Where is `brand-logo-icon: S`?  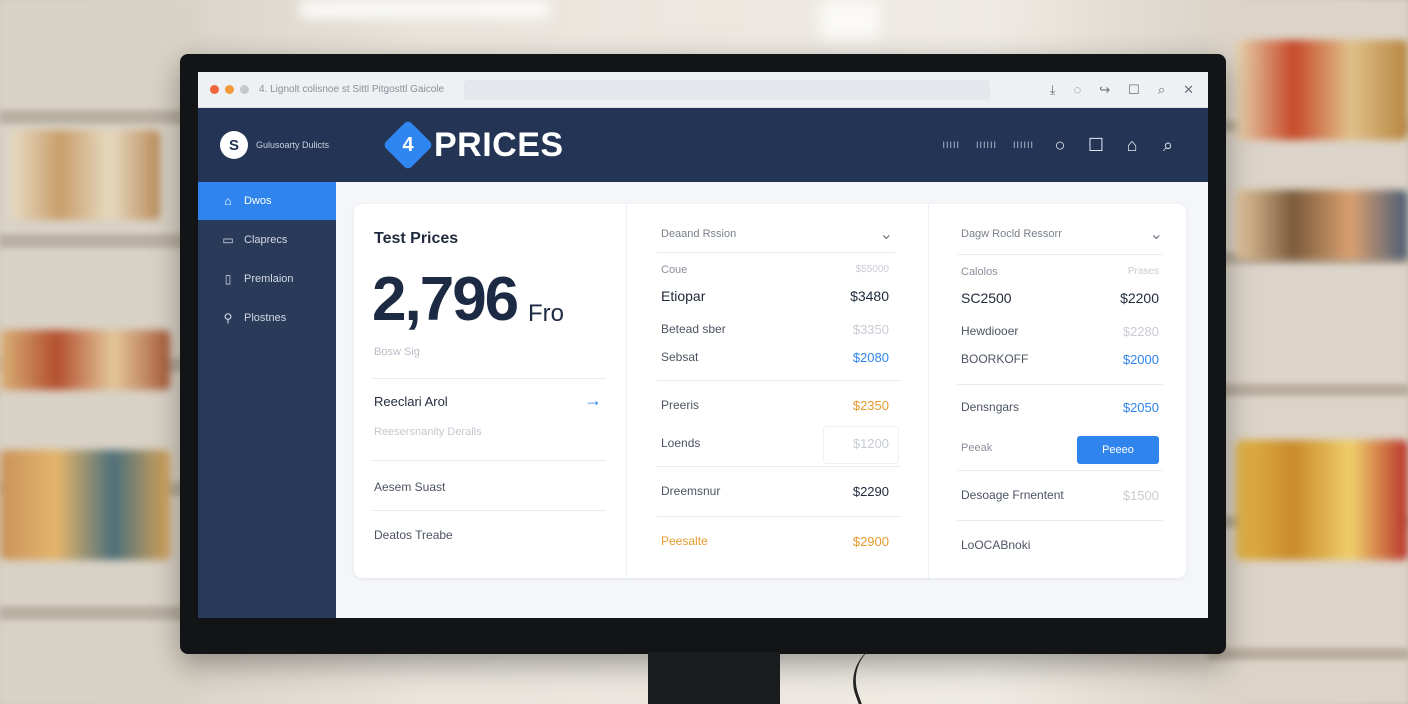 brand-logo-icon: S is located at coordinates (234, 145).